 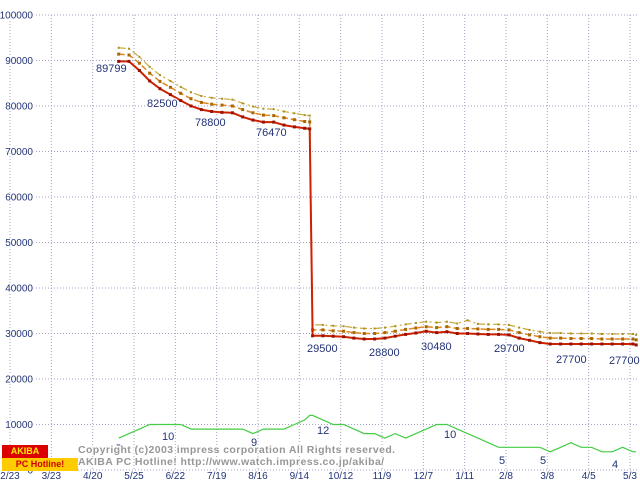 I want to click on svg-text: 89799, so click(x=111, y=69).